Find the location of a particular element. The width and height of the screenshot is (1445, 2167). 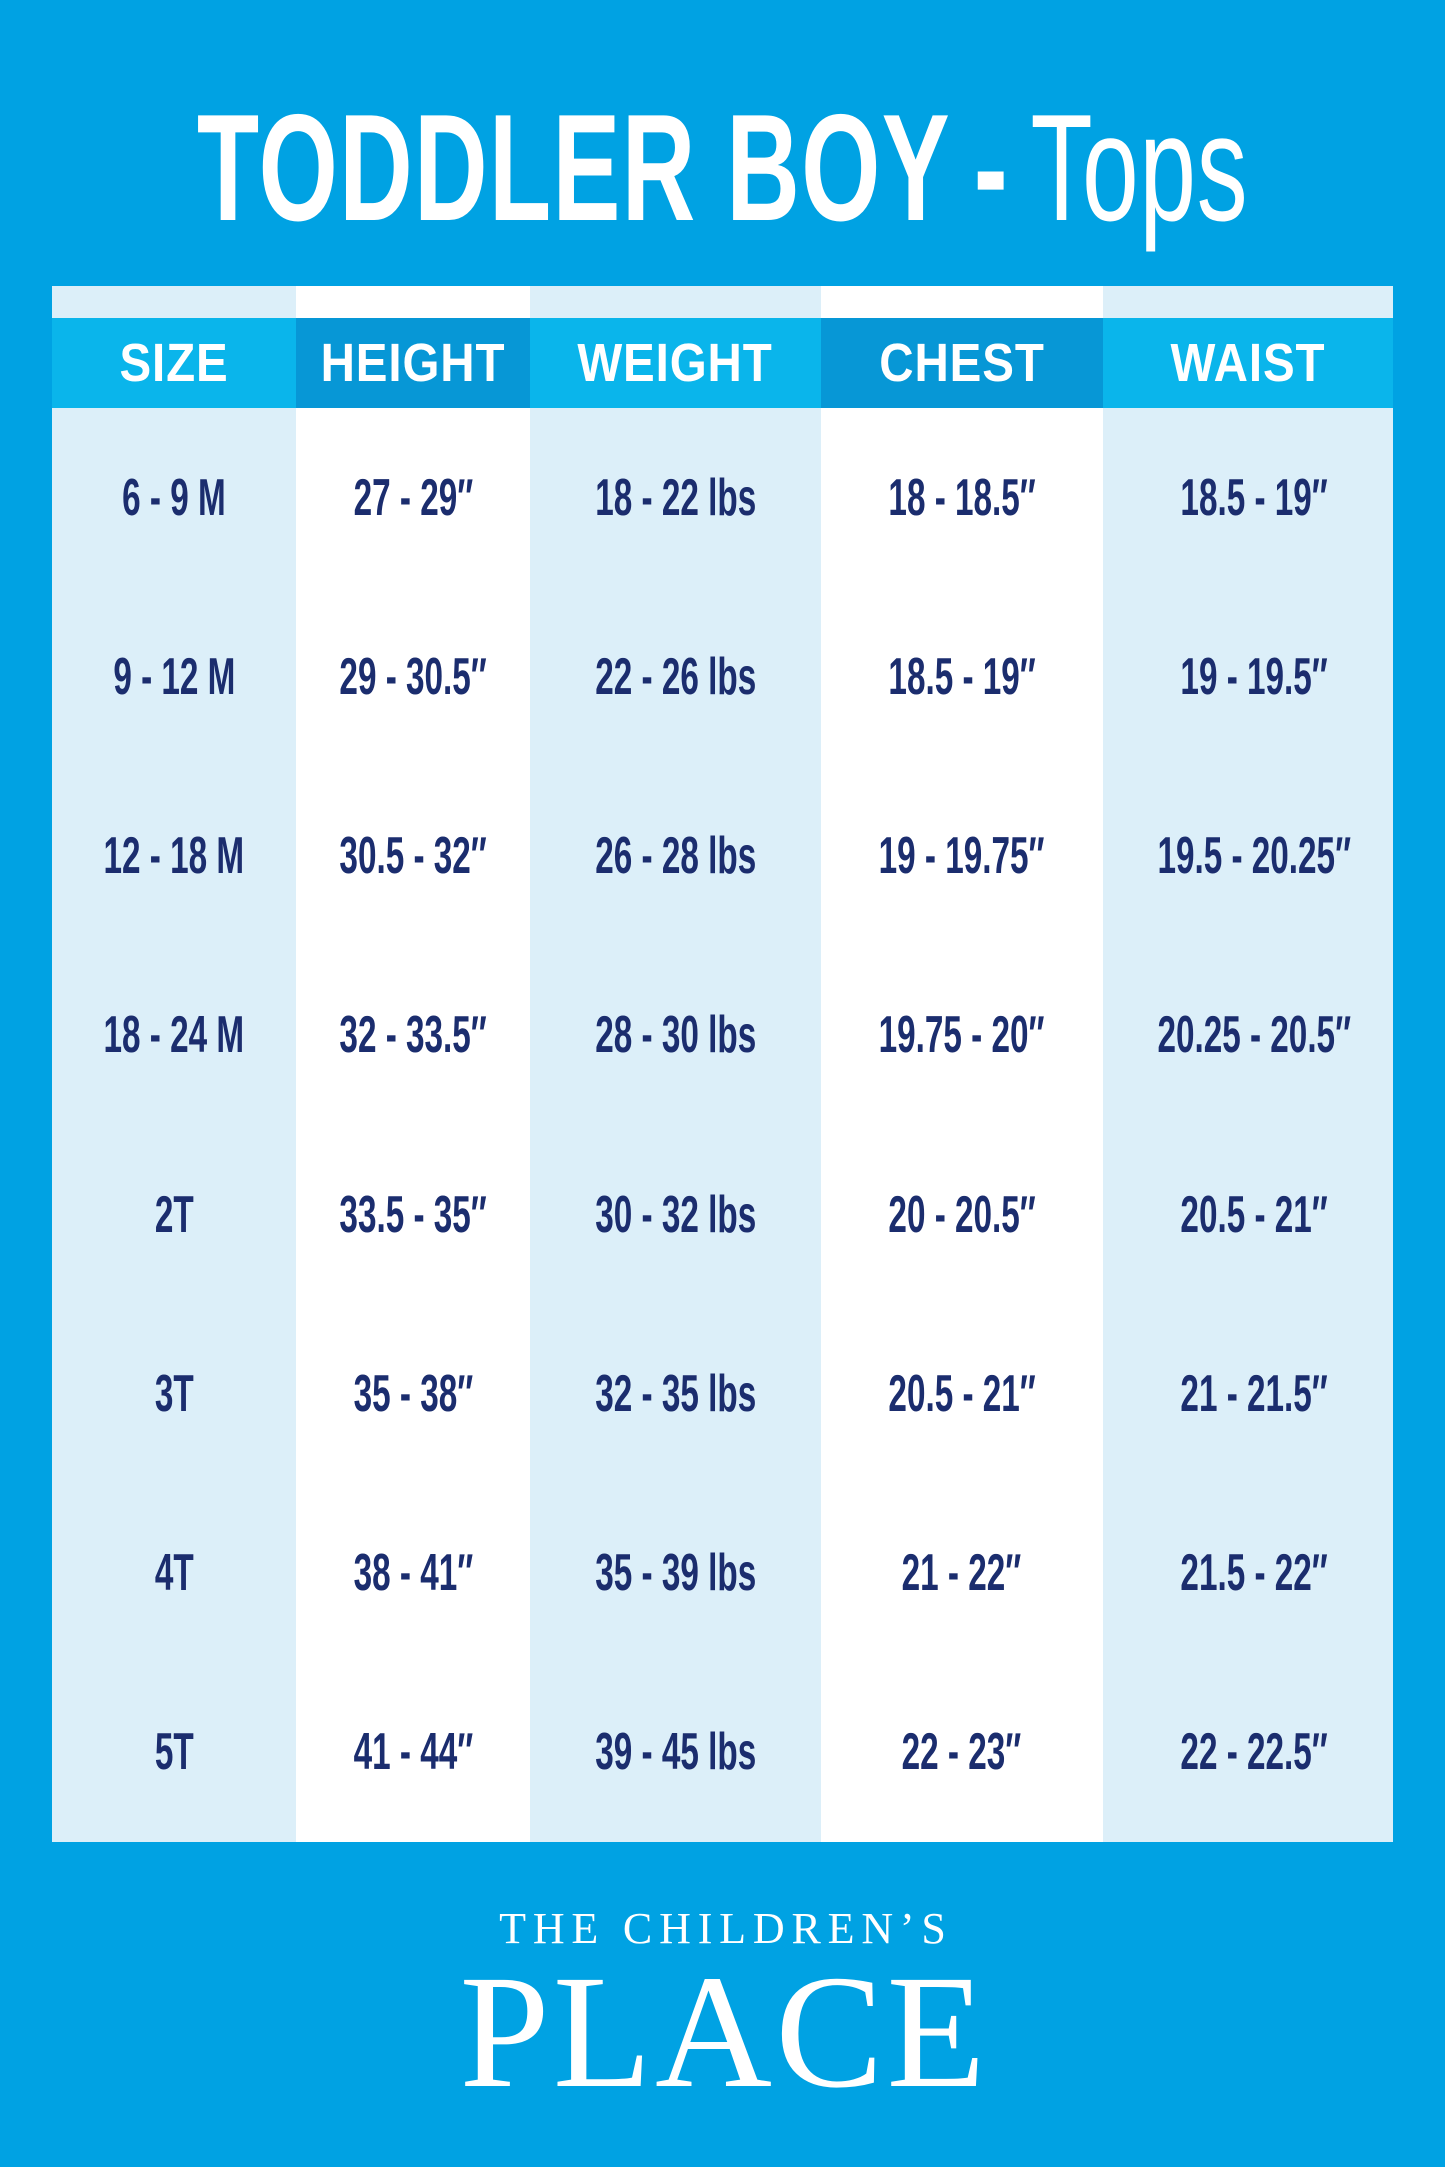

cell-value: 12 - 18 M is located at coordinates (174, 856).